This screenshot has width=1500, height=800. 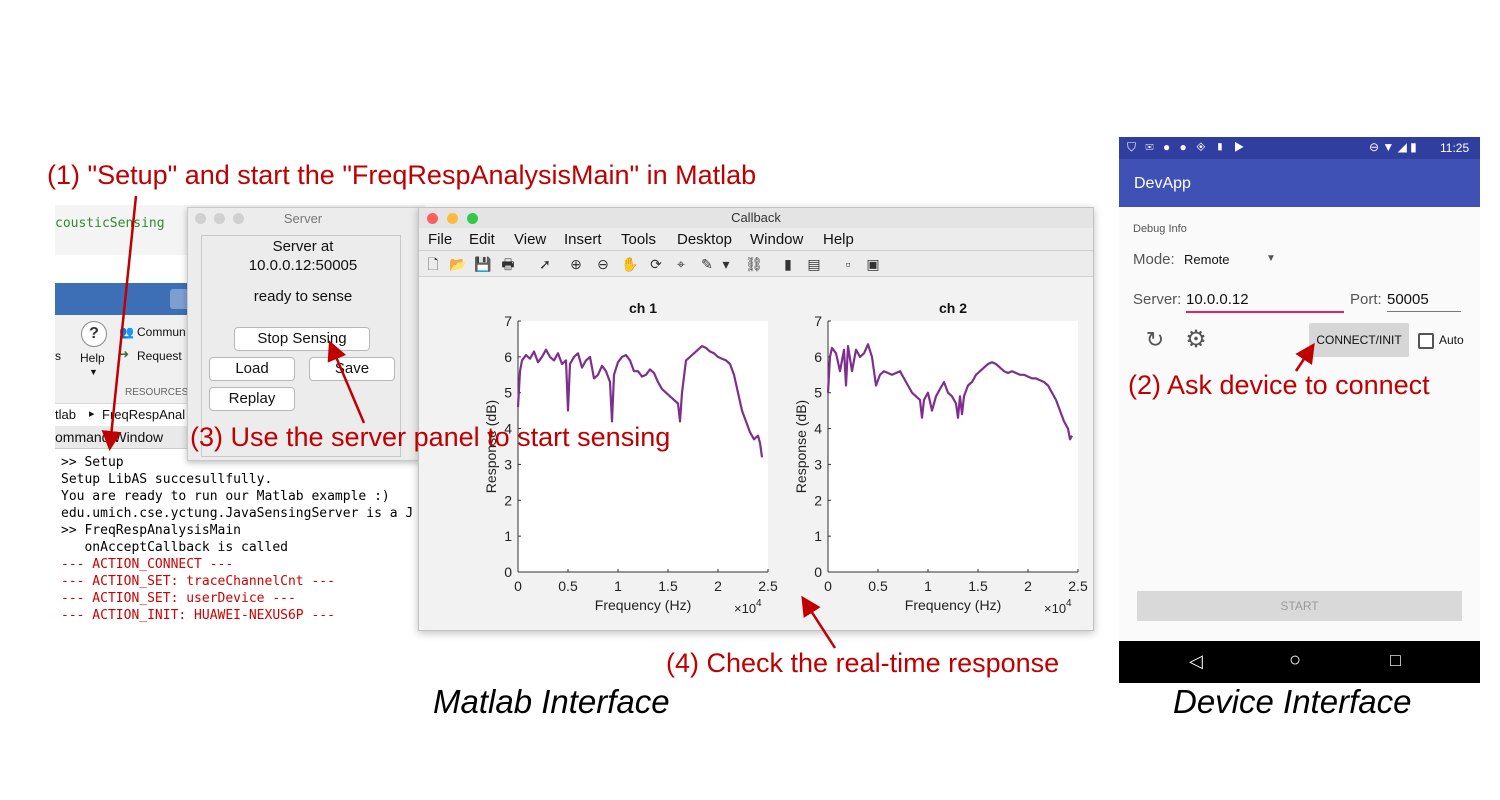 What do you see at coordinates (352, 369) in the screenshot?
I see `save-button: Save` at bounding box center [352, 369].